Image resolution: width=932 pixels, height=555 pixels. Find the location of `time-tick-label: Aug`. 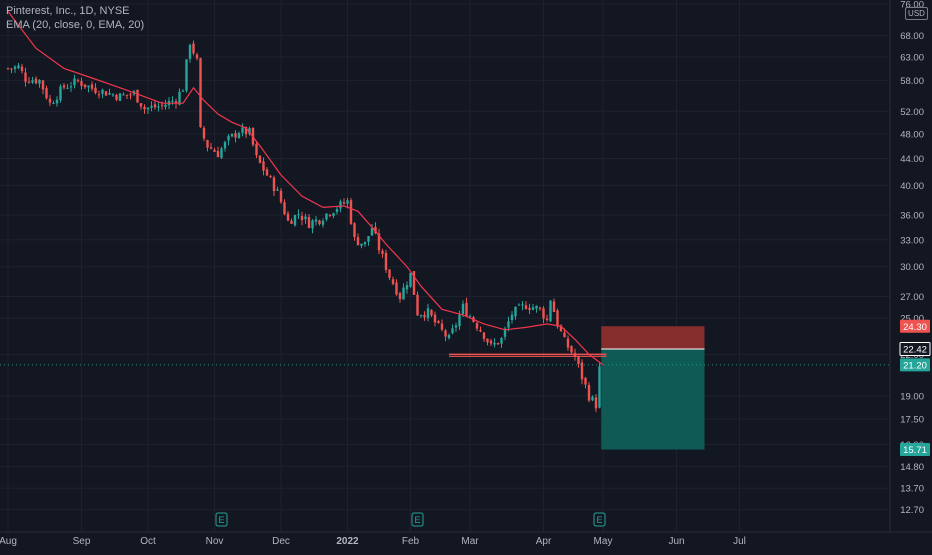

time-tick-label: Aug is located at coordinates (8, 541).